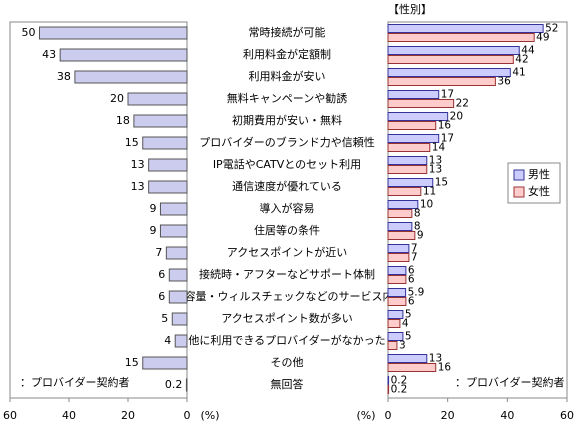 This screenshot has height=425, width=580. What do you see at coordinates (123, 120) in the screenshot?
I see `value-label: 18` at bounding box center [123, 120].